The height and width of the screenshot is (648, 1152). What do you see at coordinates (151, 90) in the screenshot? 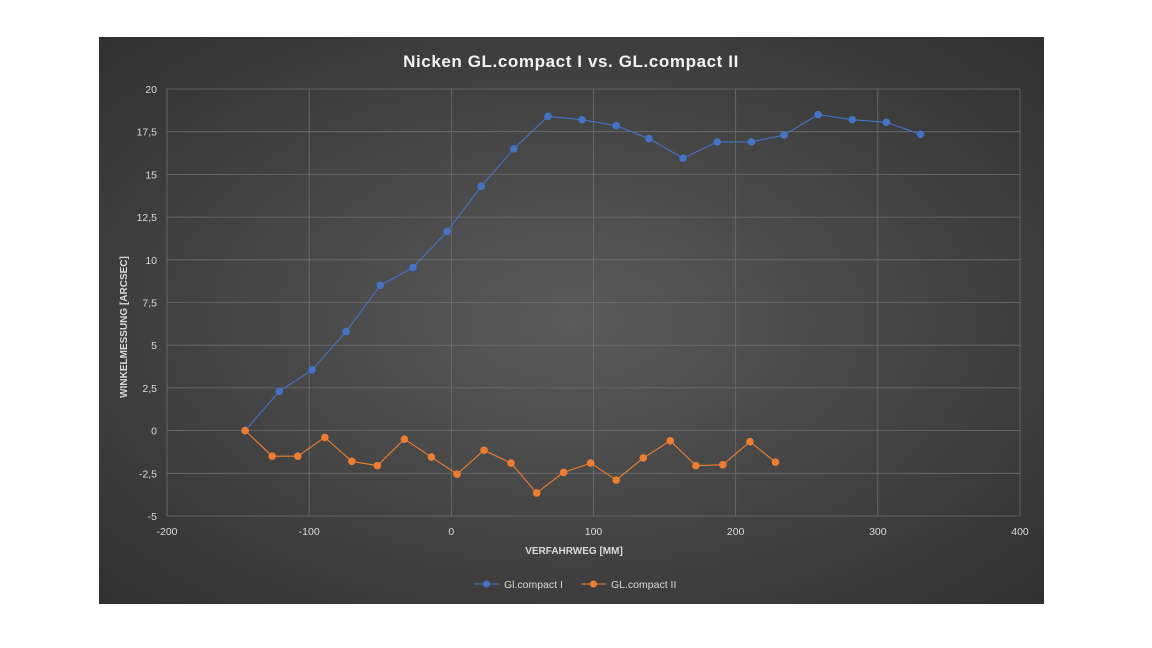
I see `y-tick-label: 20` at bounding box center [151, 90].